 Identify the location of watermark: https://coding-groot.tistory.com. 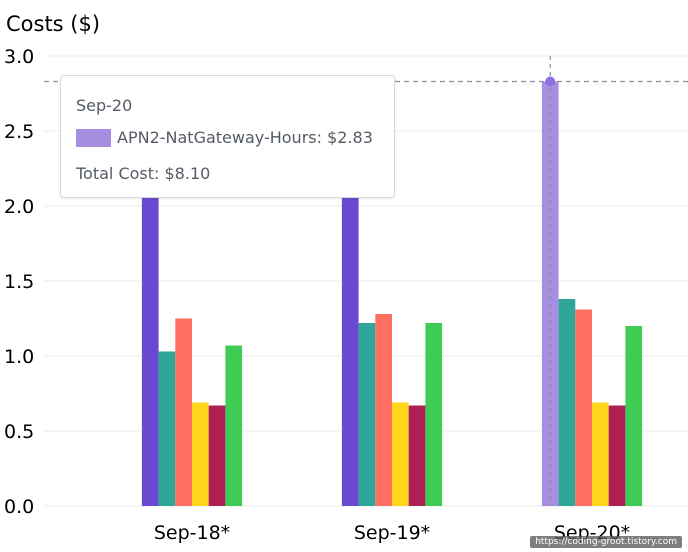
(606, 542).